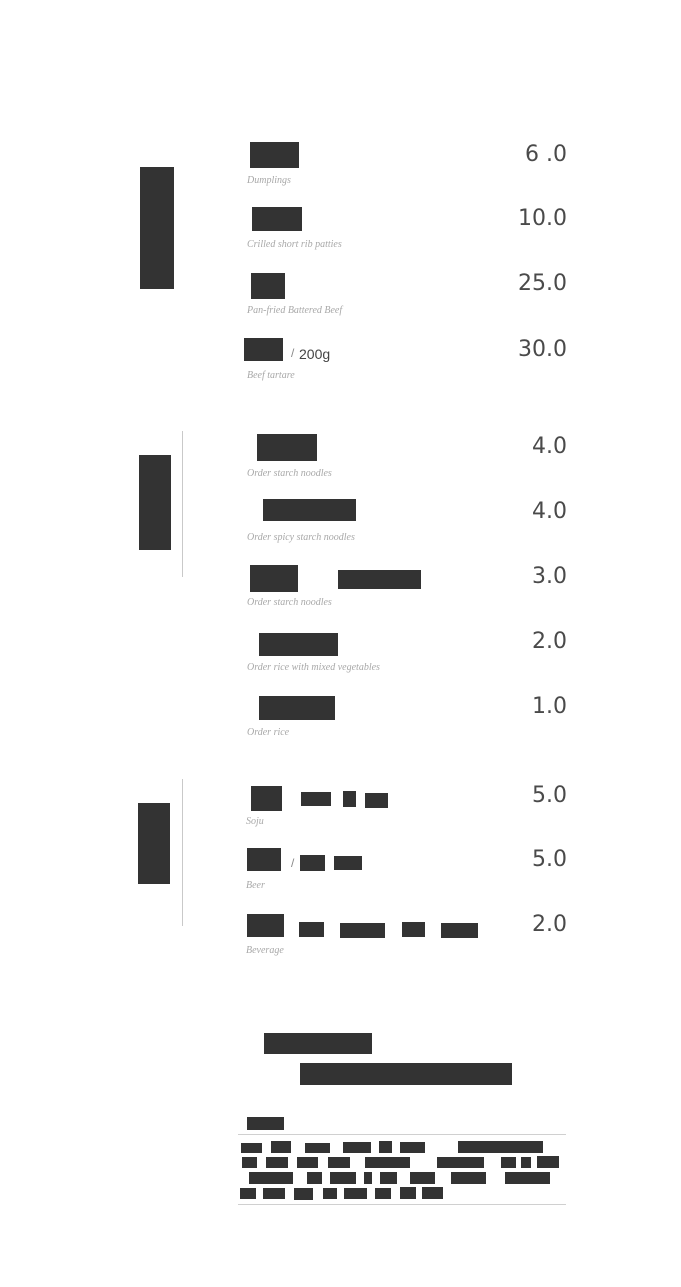 Image resolution: width=681 pixels, height=1287 pixels. What do you see at coordinates (402, 1134) in the screenshot?
I see `notes-top-rule` at bounding box center [402, 1134].